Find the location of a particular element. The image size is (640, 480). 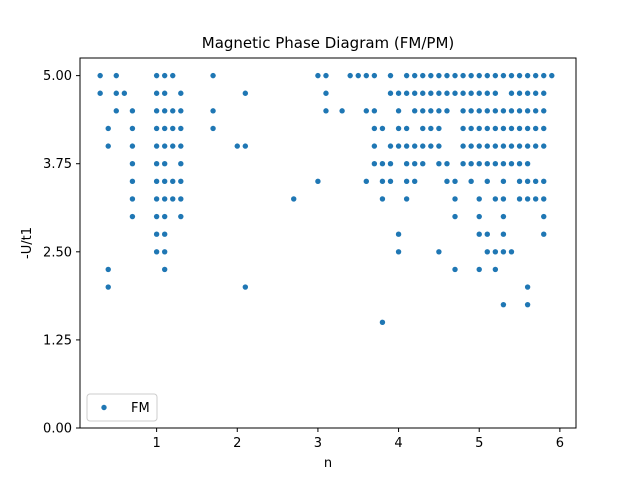

x-tick-label-2: 2 is located at coordinates (237, 443).